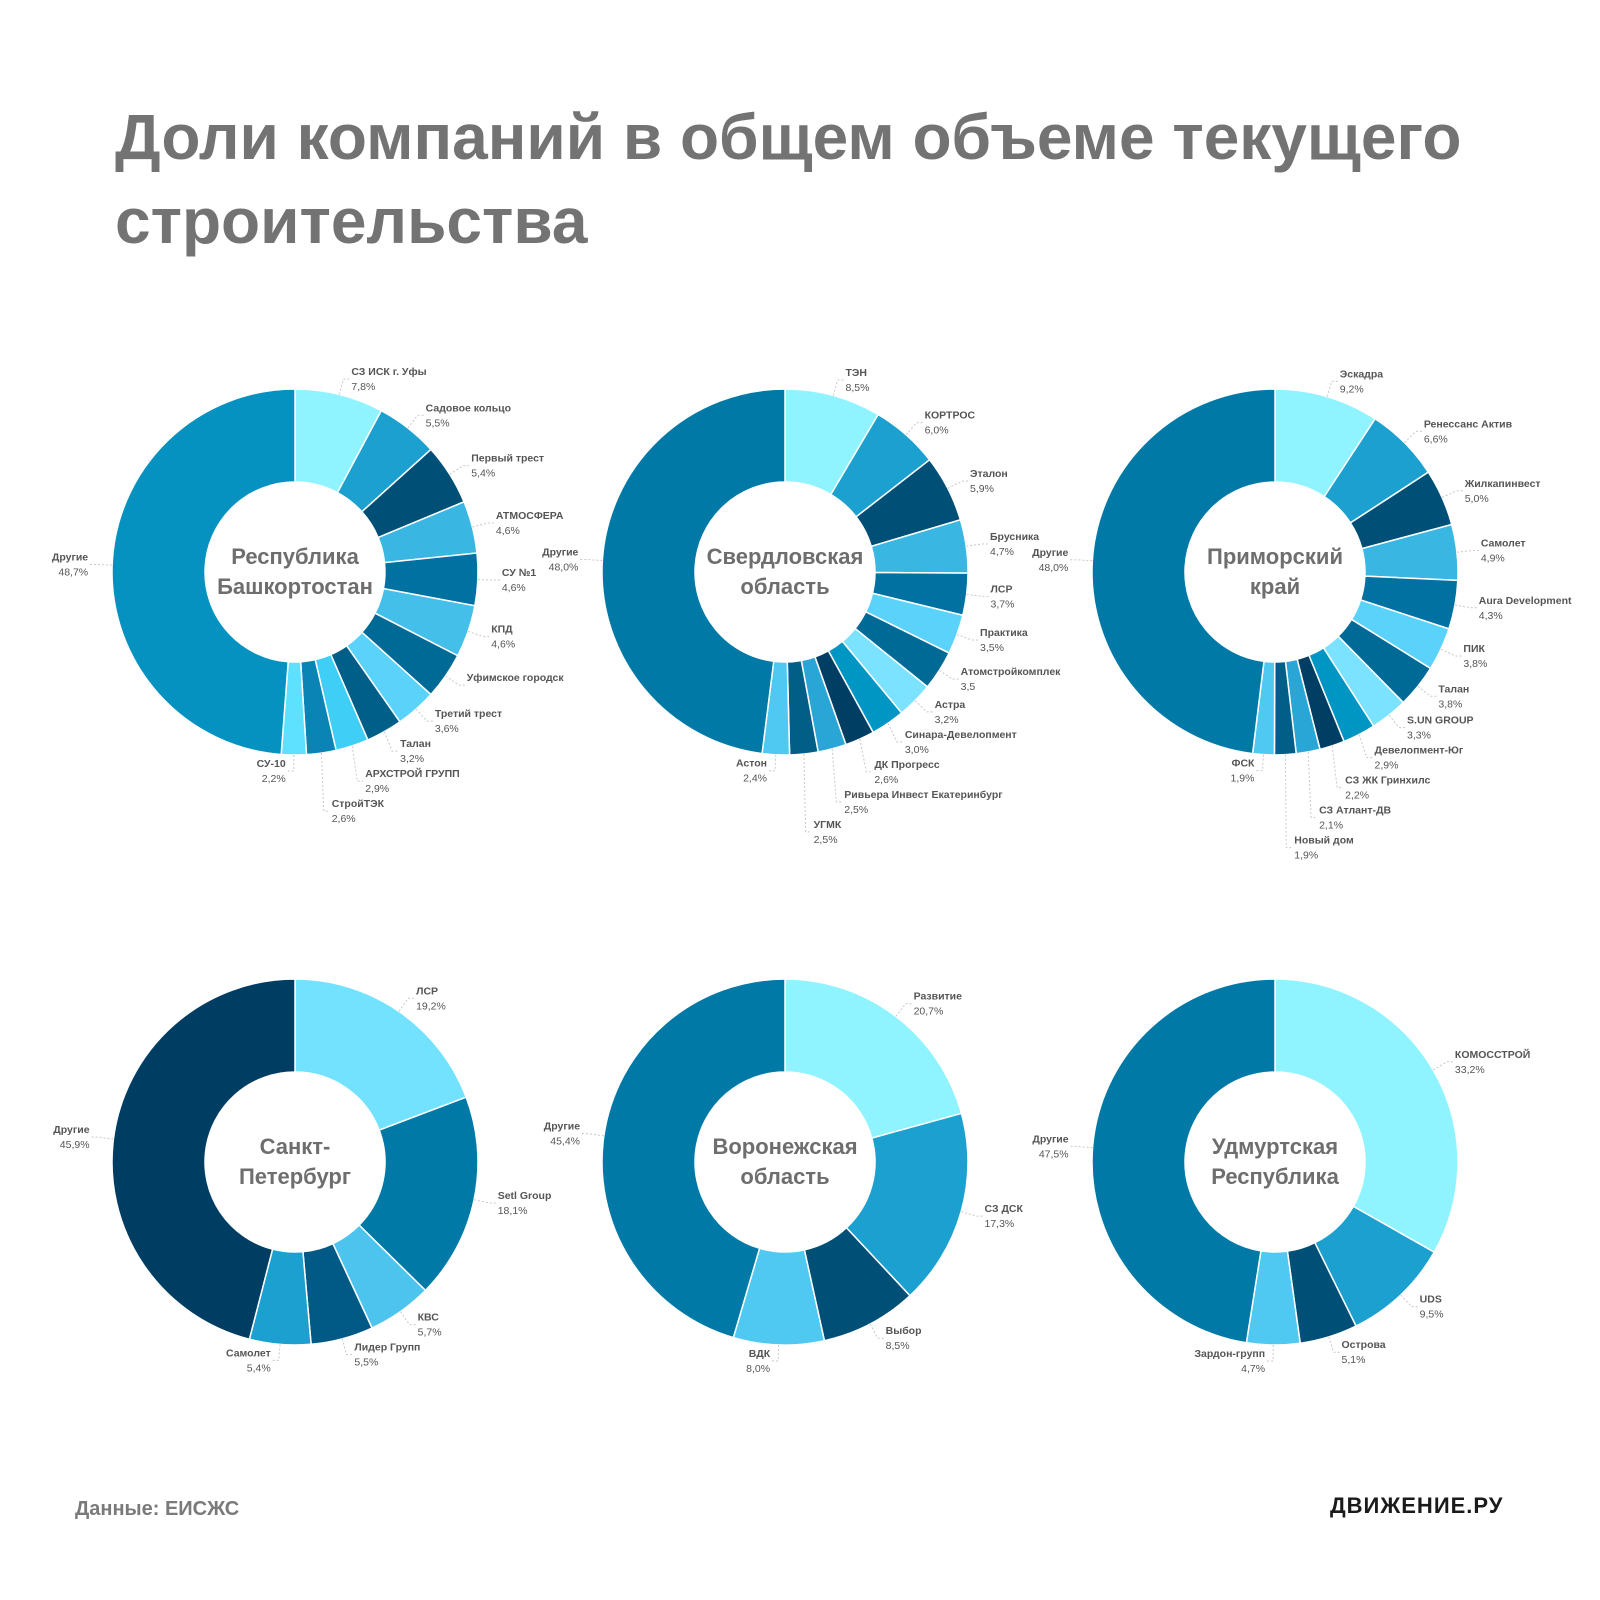  What do you see at coordinates (785, 571) in the screenshot?
I see `chart-center-title: Свердловская область` at bounding box center [785, 571].